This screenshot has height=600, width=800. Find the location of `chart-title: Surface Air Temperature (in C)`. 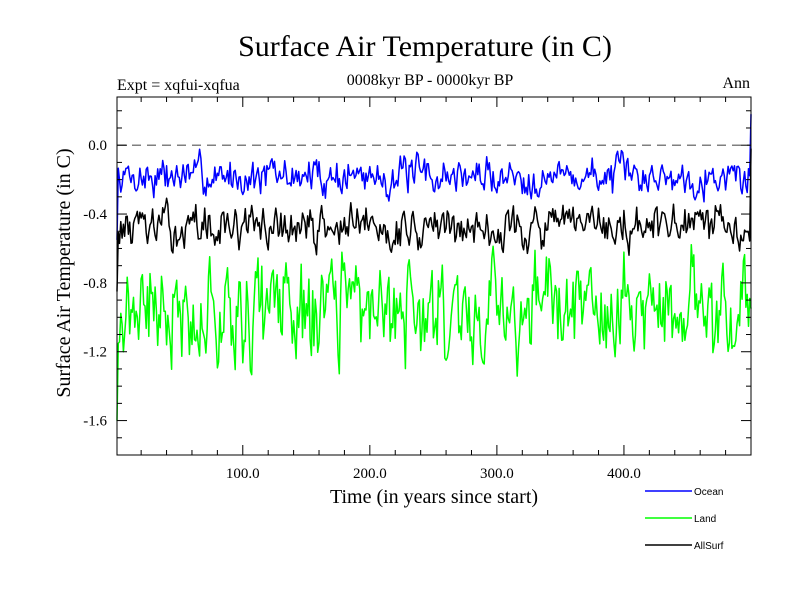

chart-title: Surface Air Temperature (in C) is located at coordinates (425, 46).